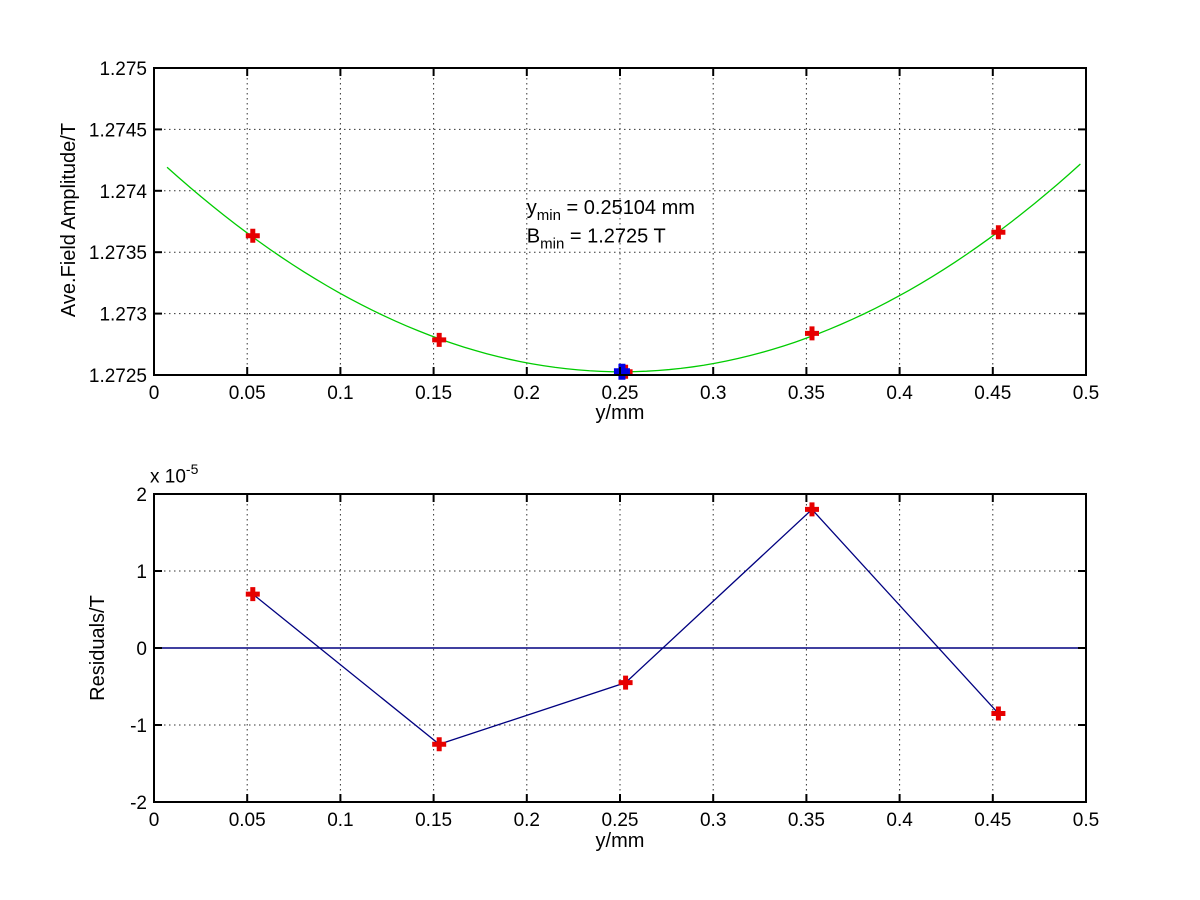 The image size is (1200, 900). Describe the element at coordinates (141, 572) in the screenshot. I see `y-tick-label: 1` at that location.